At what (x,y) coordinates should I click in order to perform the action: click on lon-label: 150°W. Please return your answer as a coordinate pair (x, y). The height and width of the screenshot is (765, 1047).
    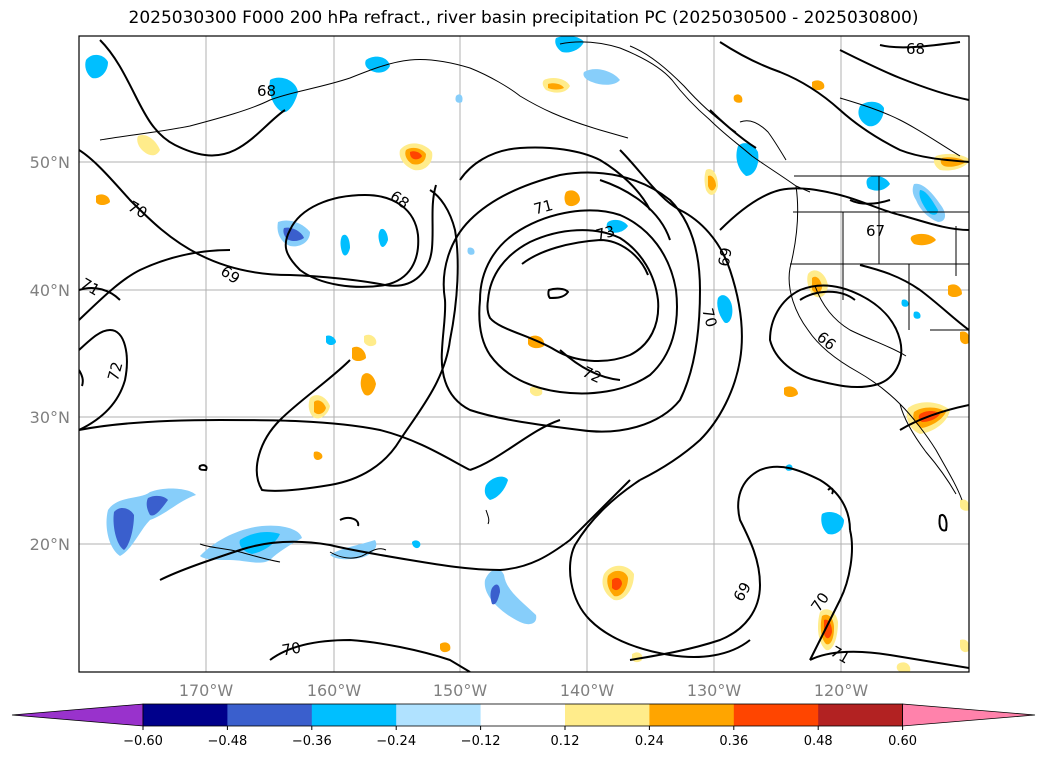
    Looking at the image, I should click on (460, 690).